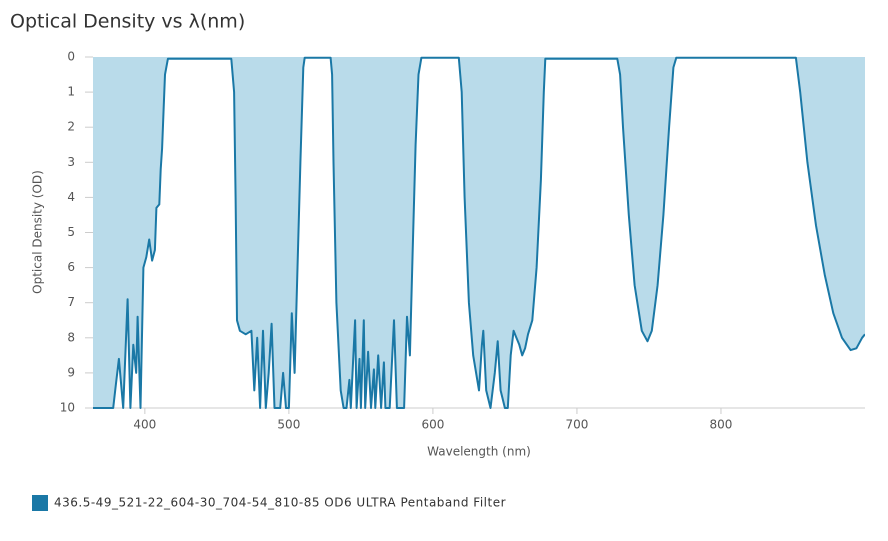 This screenshot has width=888, height=541. I want to click on y-tick-label: 4, so click(71, 197).